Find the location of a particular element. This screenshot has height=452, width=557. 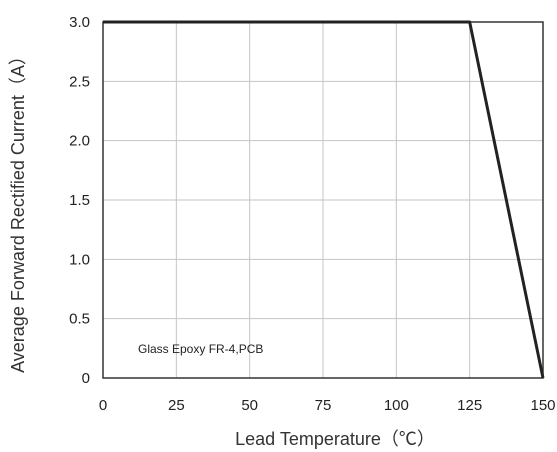

x-tick-label-1: 25 is located at coordinates (176, 405).